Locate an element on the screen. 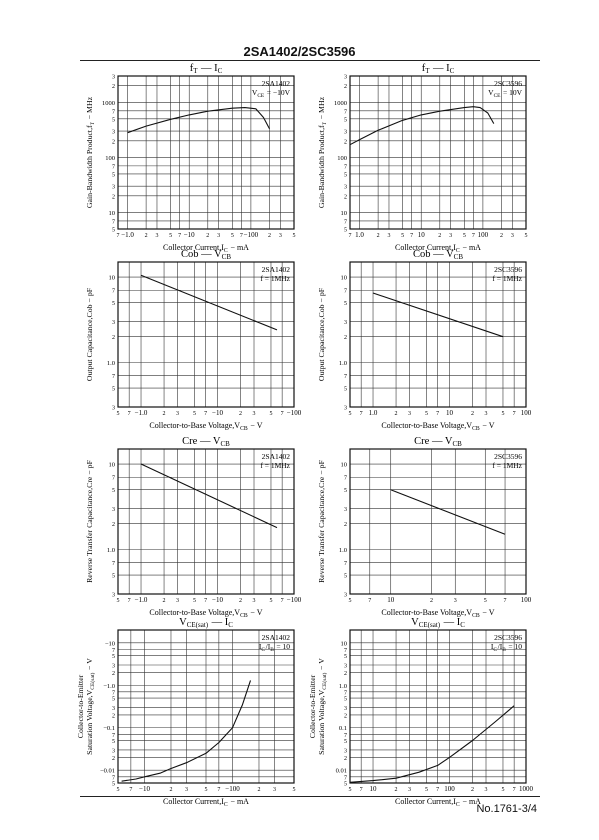 Image resolution: width=599 pixels, height=840 pixels. y-axis-label: Output Capacitance,Cob − pF is located at coordinates (321, 334).